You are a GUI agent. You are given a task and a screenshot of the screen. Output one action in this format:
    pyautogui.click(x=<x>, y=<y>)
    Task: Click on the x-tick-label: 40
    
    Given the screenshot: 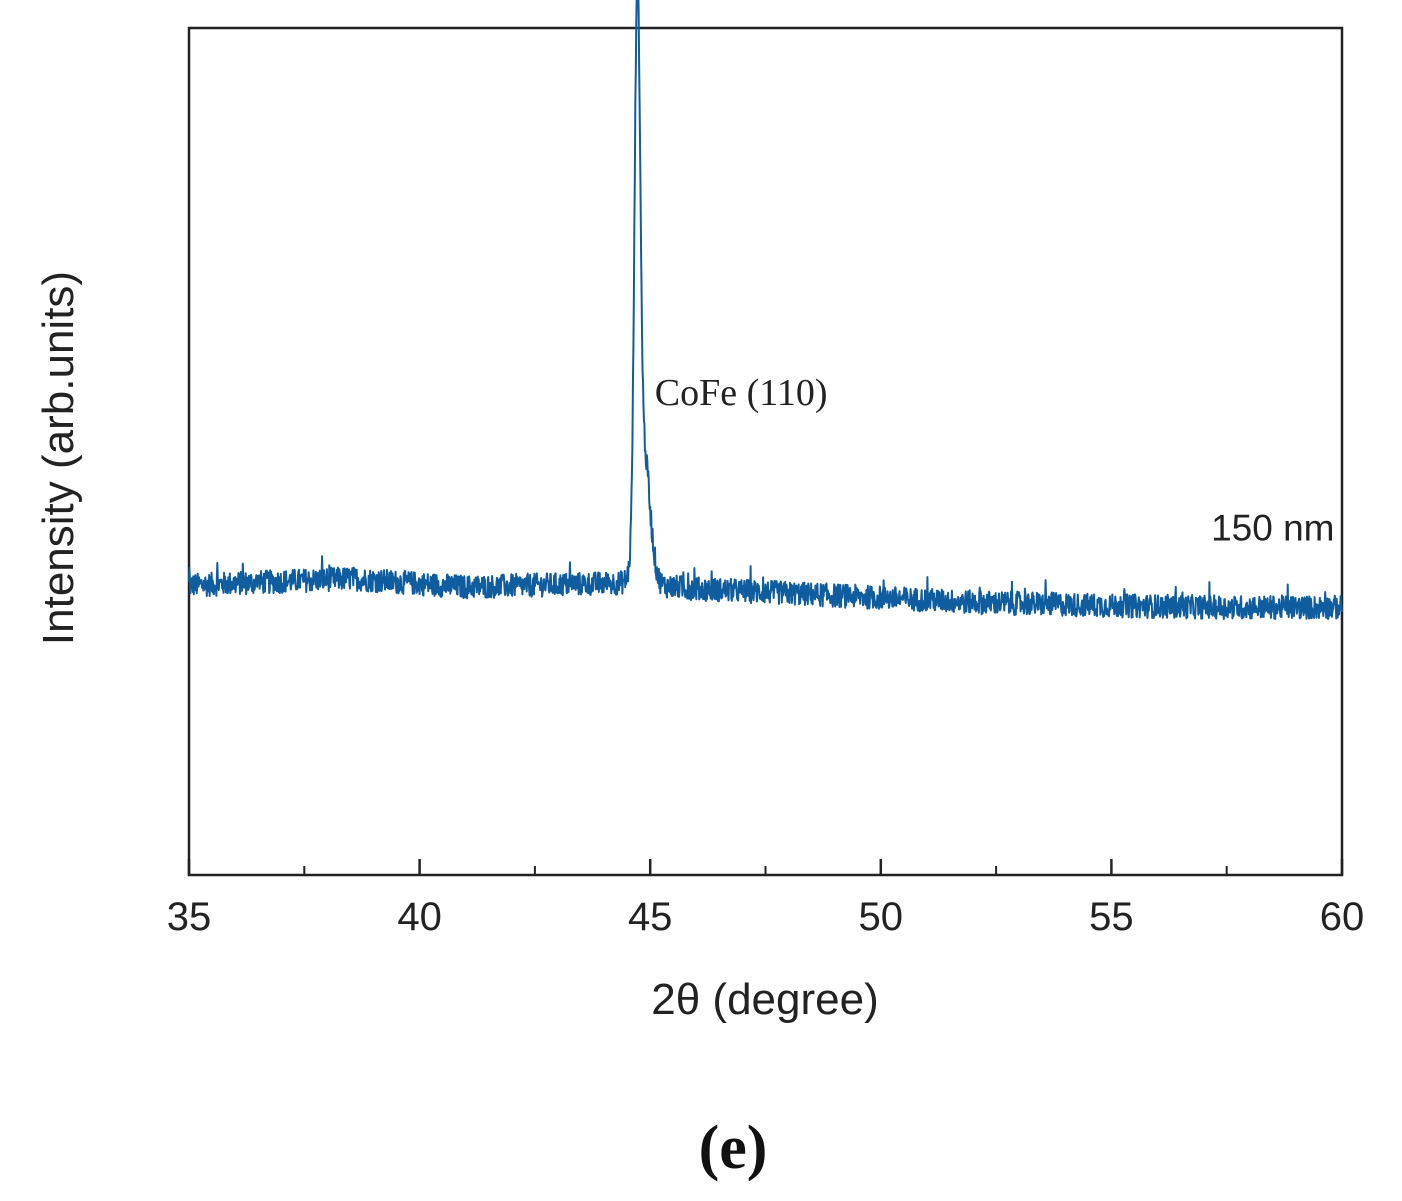 What is the action you would take?
    pyautogui.click(x=419, y=917)
    